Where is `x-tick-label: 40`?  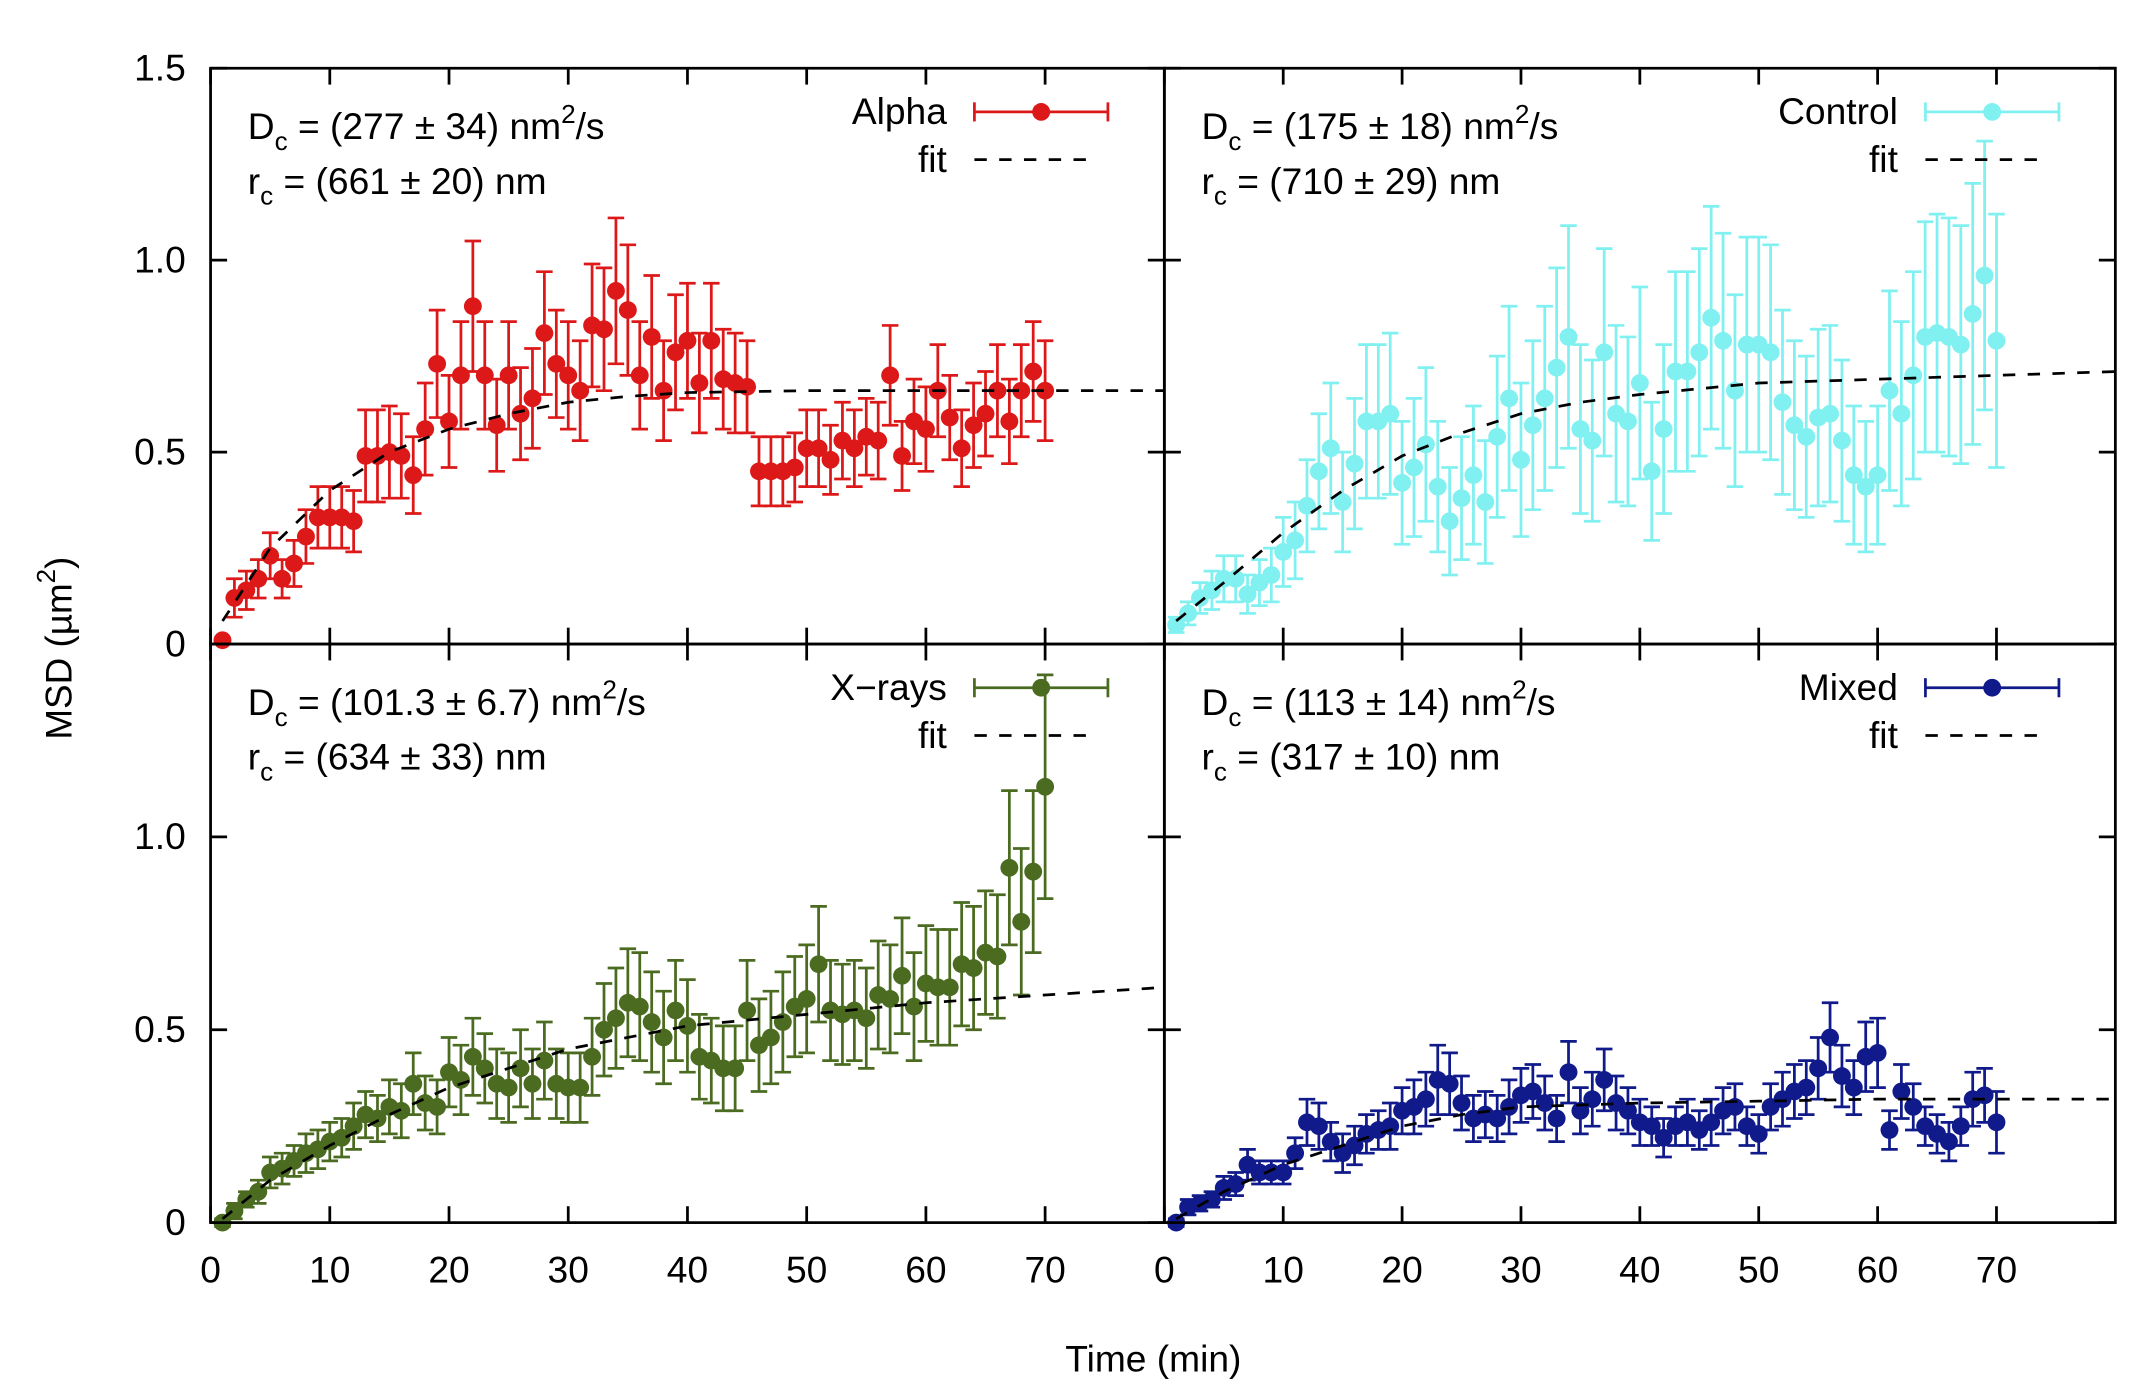
x-tick-label: 40 is located at coordinates (1639, 1270).